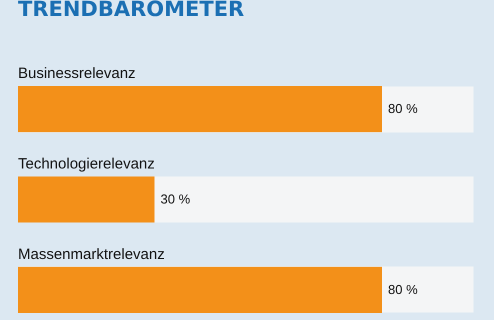 Image resolution: width=494 pixels, height=320 pixels. What do you see at coordinates (77, 73) in the screenshot?
I see `y-tick-label: Businessrelevanz` at bounding box center [77, 73].